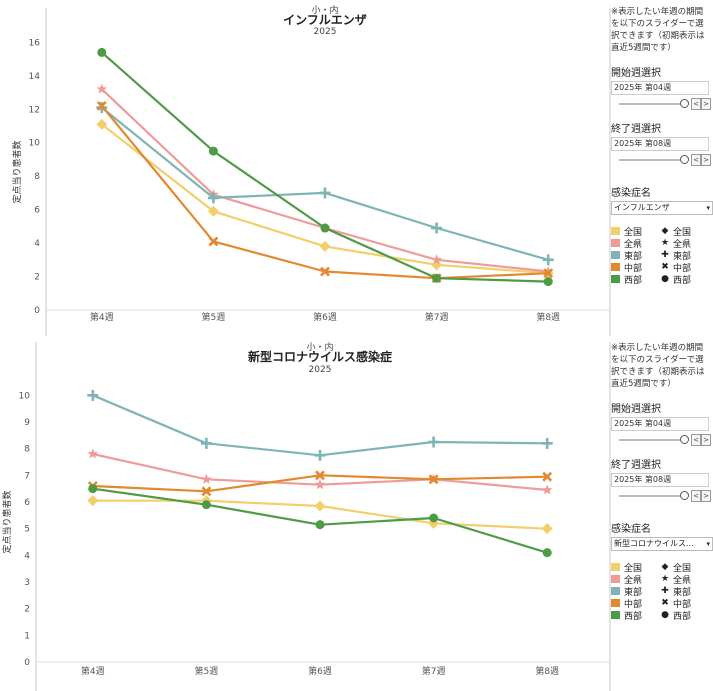 The image size is (713, 691). What do you see at coordinates (320, 356) in the screenshot?
I see `chart-title: 新型コロナウイルス感染症` at bounding box center [320, 356].